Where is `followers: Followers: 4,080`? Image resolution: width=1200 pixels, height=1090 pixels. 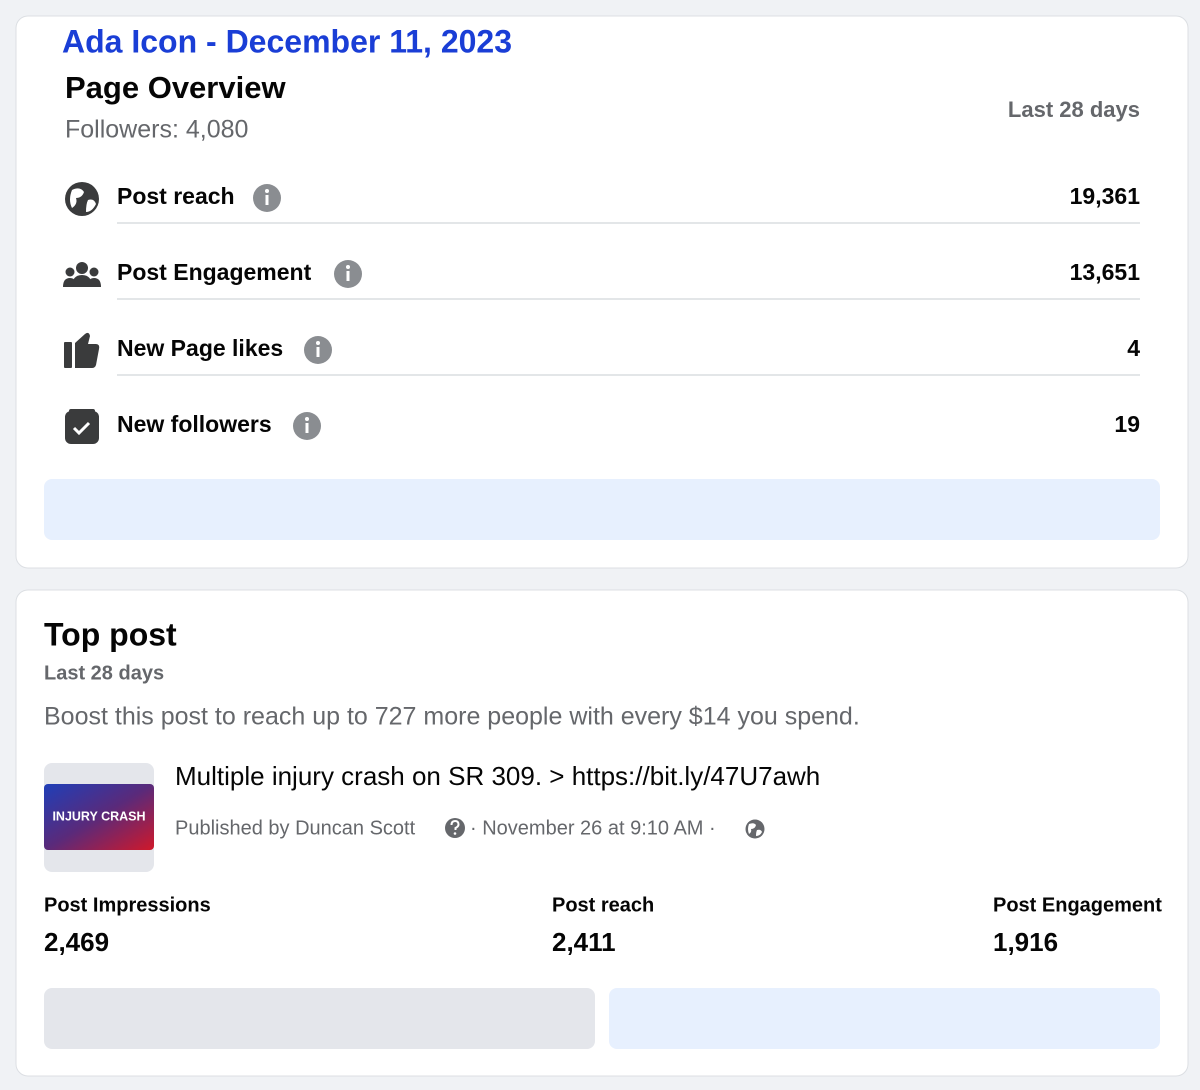 followers: Followers: 4,080 is located at coordinates (156, 130).